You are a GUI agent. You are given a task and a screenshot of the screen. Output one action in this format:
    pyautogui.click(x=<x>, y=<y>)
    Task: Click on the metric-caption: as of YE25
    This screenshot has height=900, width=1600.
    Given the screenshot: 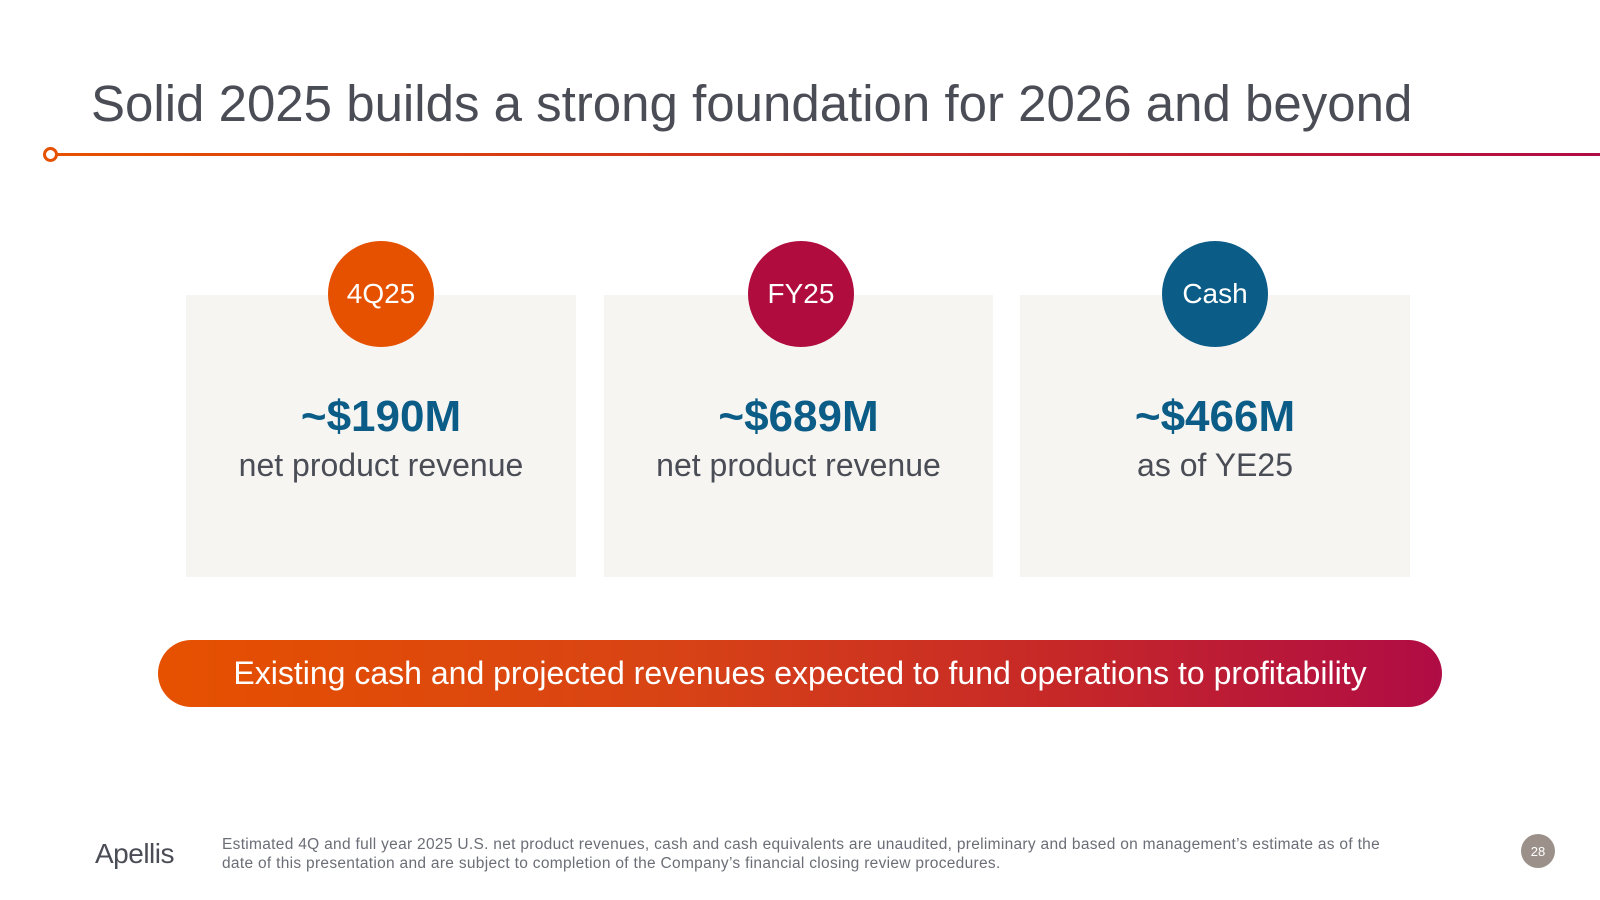 What is the action you would take?
    pyautogui.click(x=1215, y=465)
    